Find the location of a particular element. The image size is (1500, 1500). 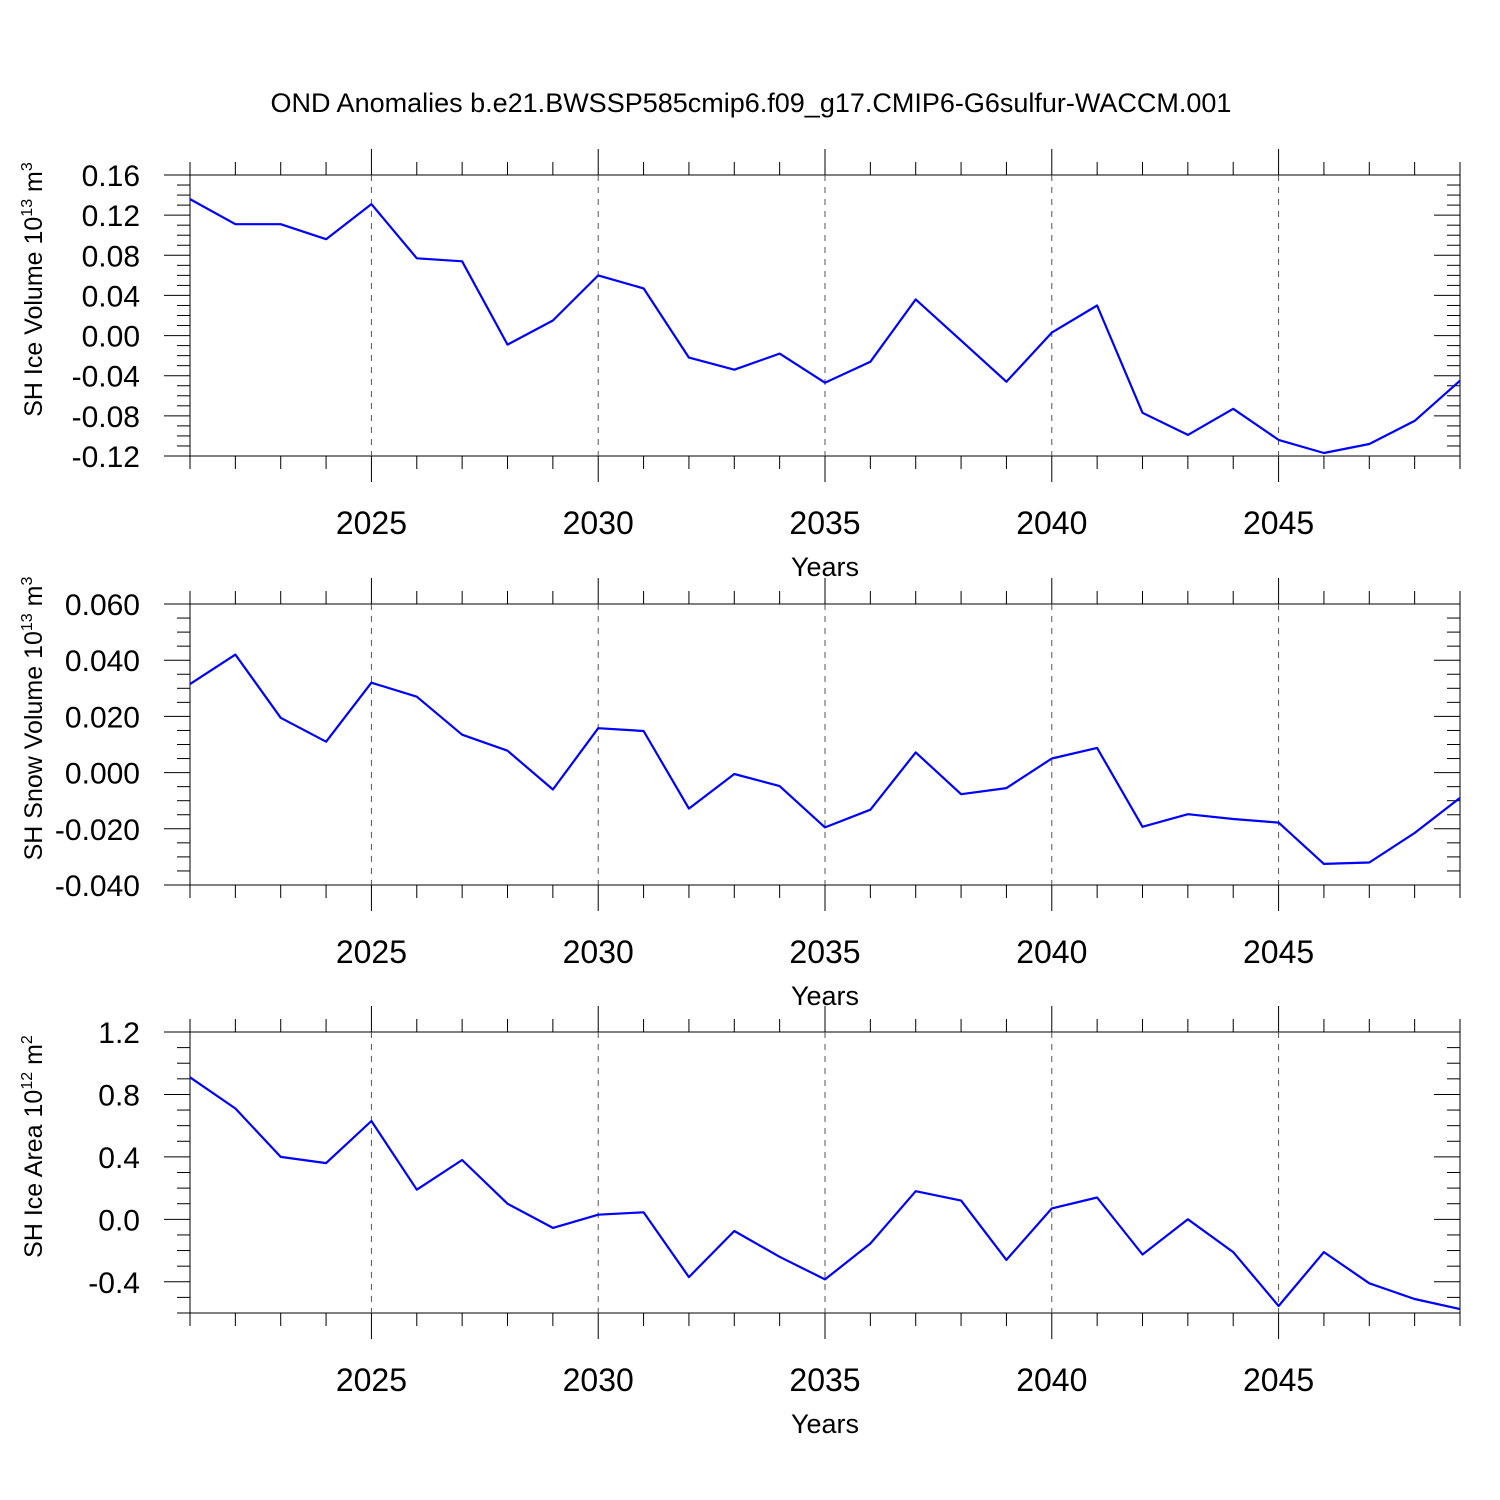

series-line-ice-area is located at coordinates (825, 1193).